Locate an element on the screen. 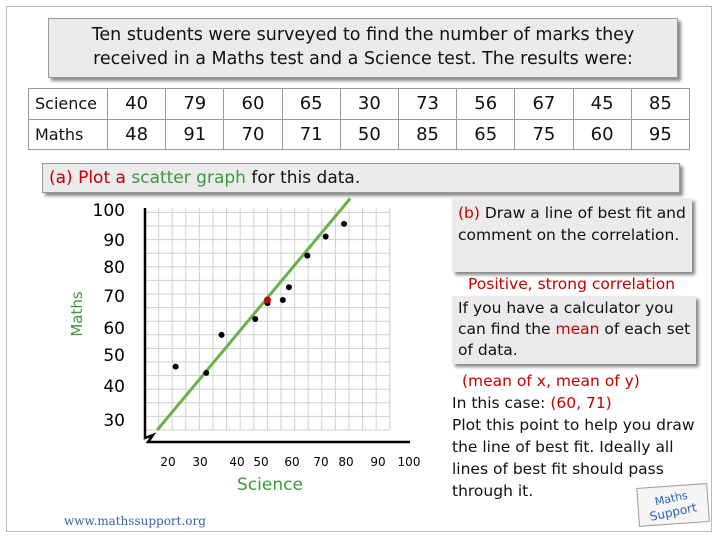 This screenshot has height=540, width=720. table-cell: 56 is located at coordinates (486, 104).